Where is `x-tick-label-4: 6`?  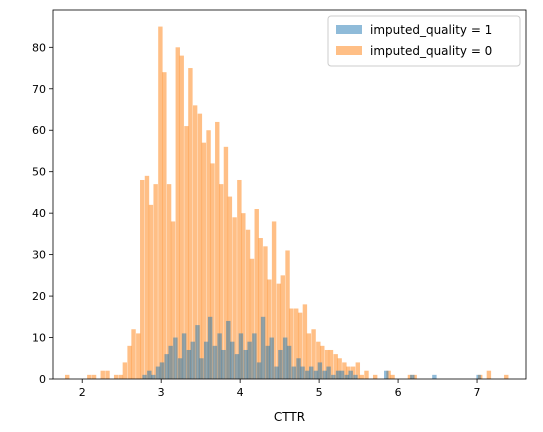 x-tick-label-4: 6 is located at coordinates (398, 392).